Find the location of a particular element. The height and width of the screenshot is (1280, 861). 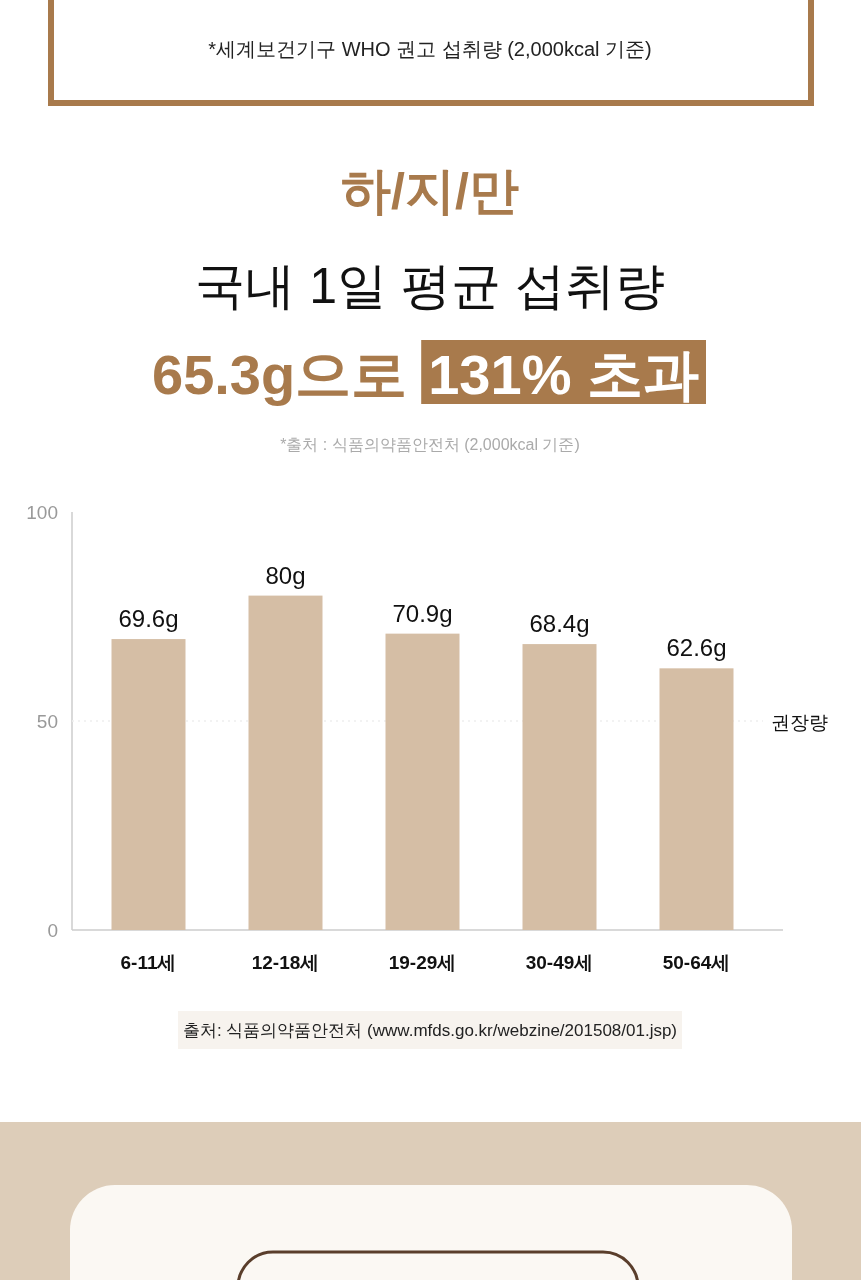

text: 하/지/만 is located at coordinates (430, 191).